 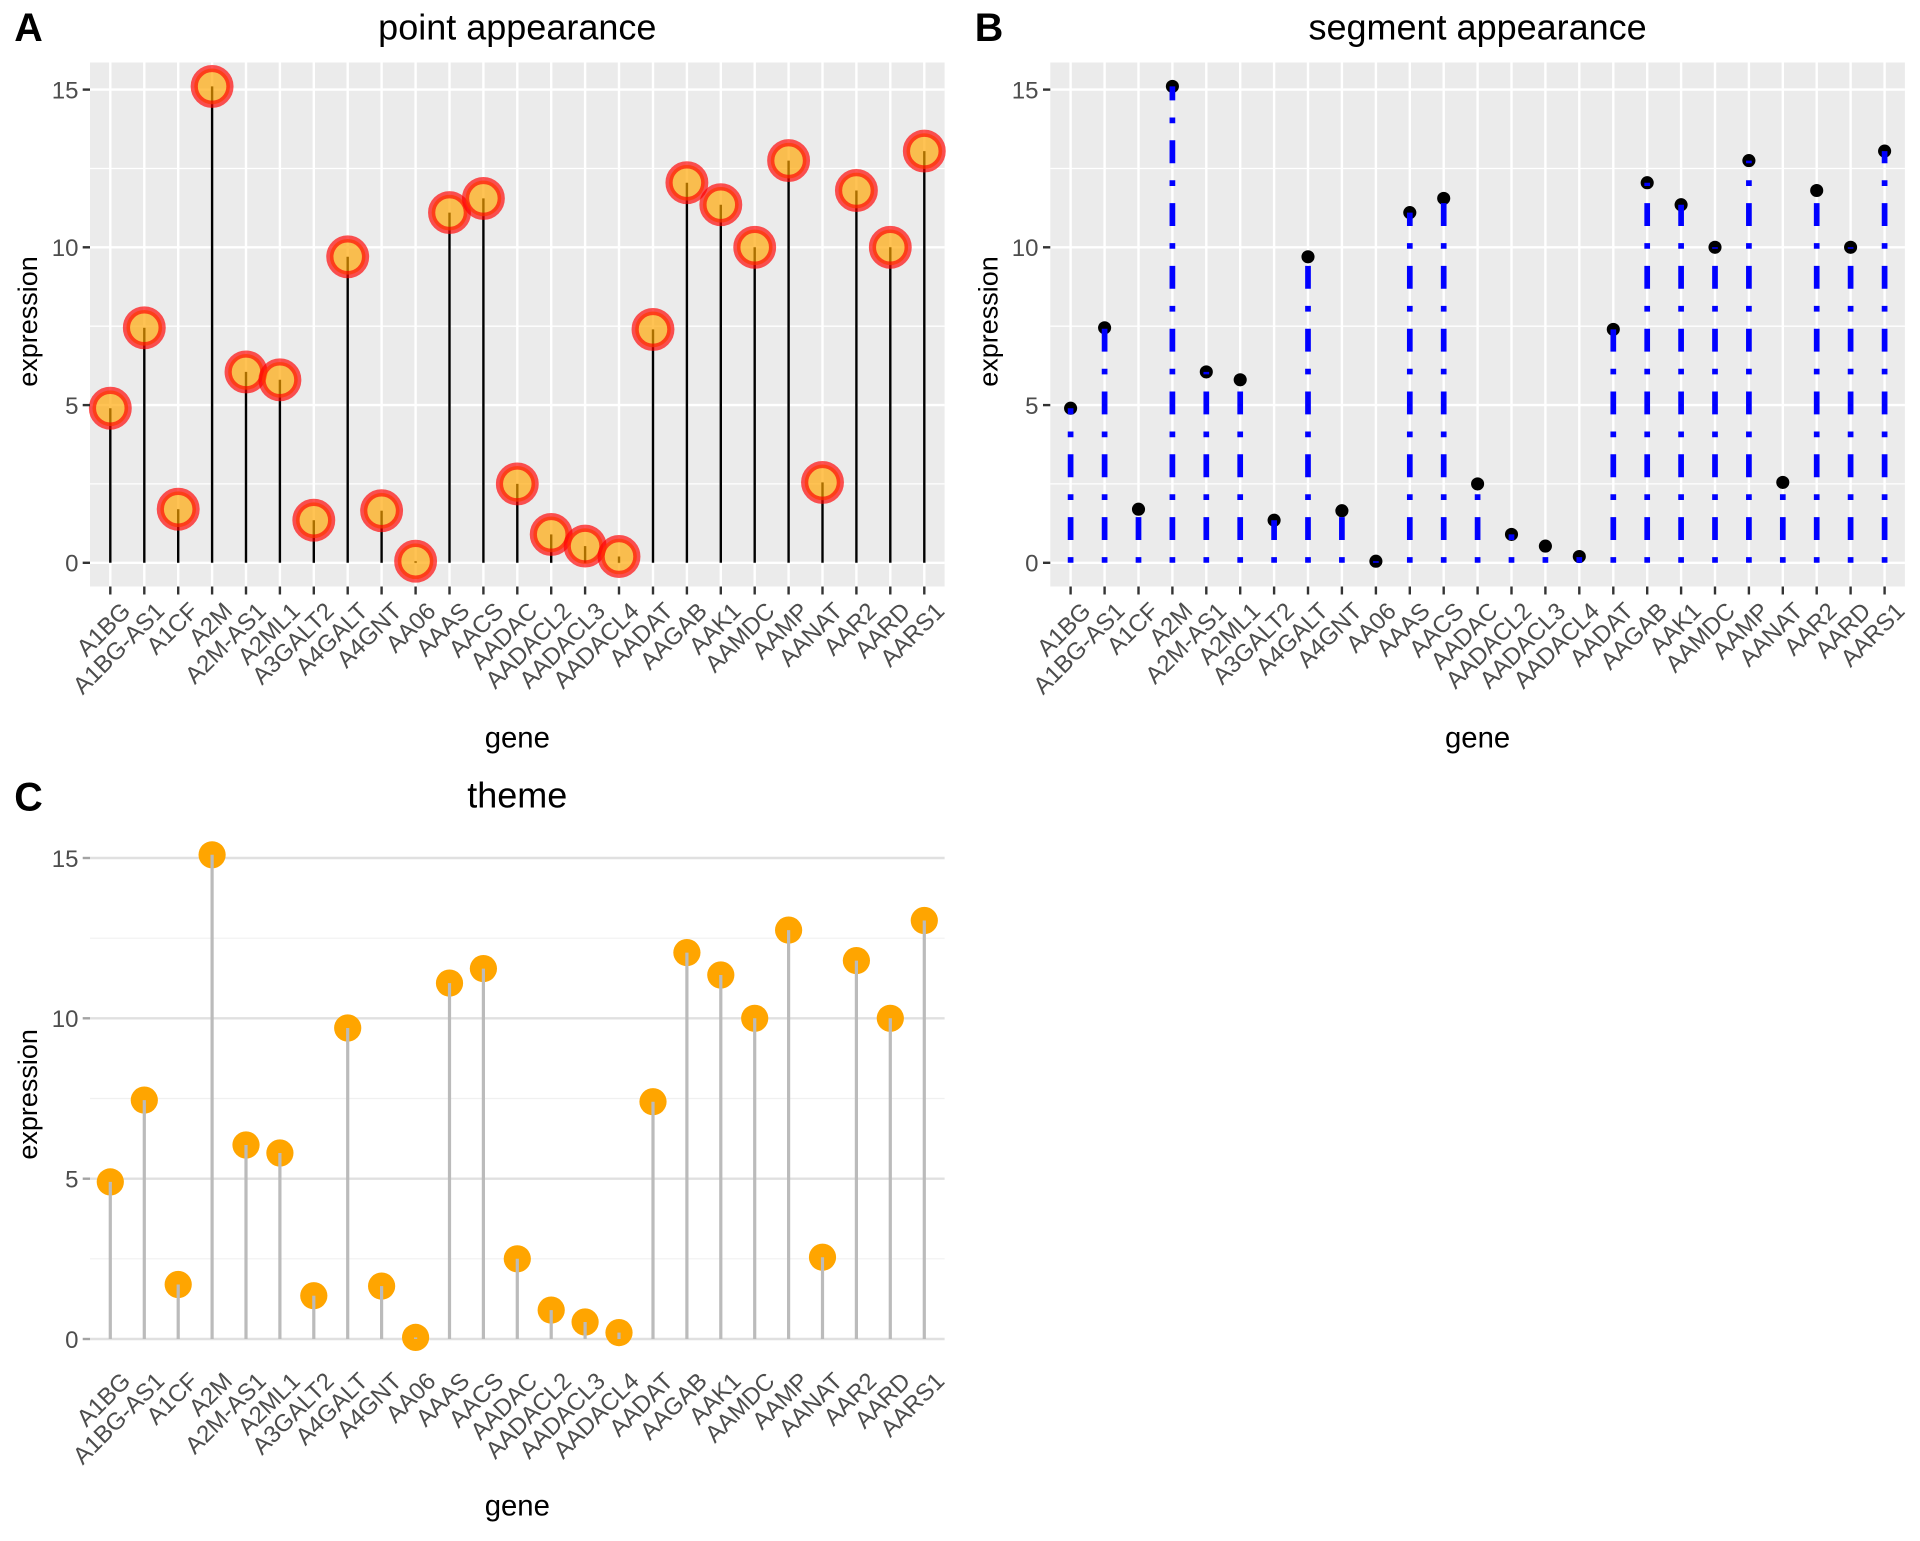 I want to click on svg-text: theme, so click(x=517, y=795).